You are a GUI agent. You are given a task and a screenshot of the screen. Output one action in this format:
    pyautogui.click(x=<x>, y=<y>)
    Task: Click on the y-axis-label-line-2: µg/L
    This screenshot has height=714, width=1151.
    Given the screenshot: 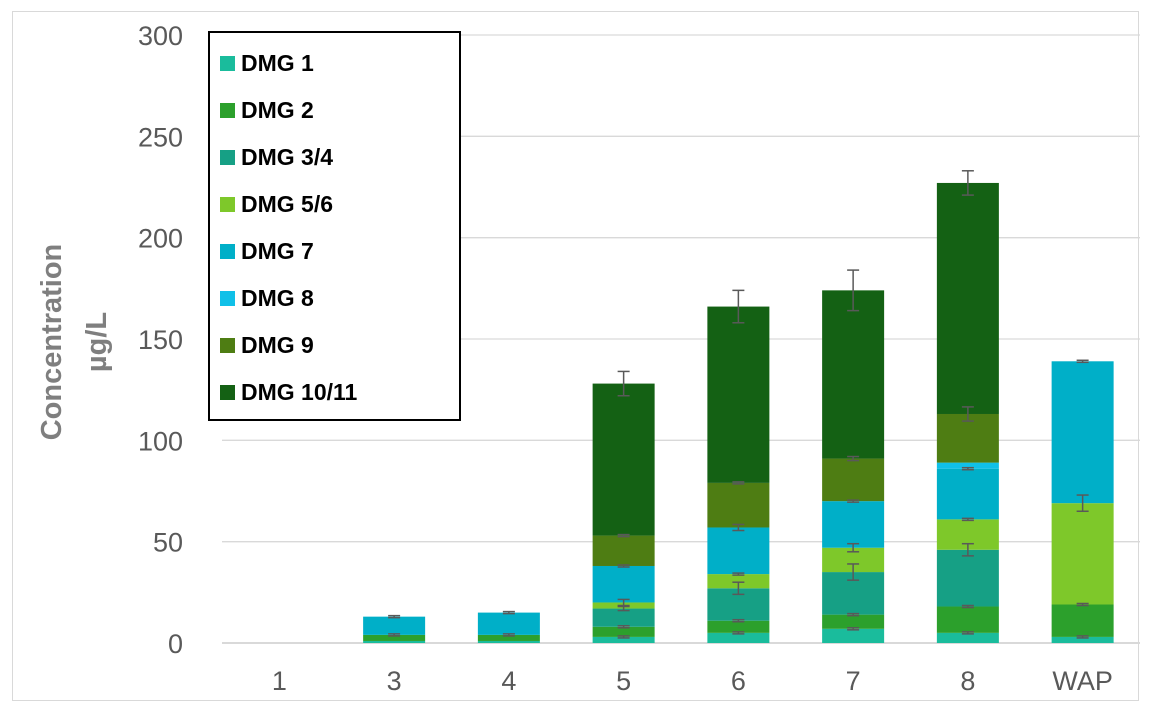 What is the action you would take?
    pyautogui.click(x=97, y=342)
    